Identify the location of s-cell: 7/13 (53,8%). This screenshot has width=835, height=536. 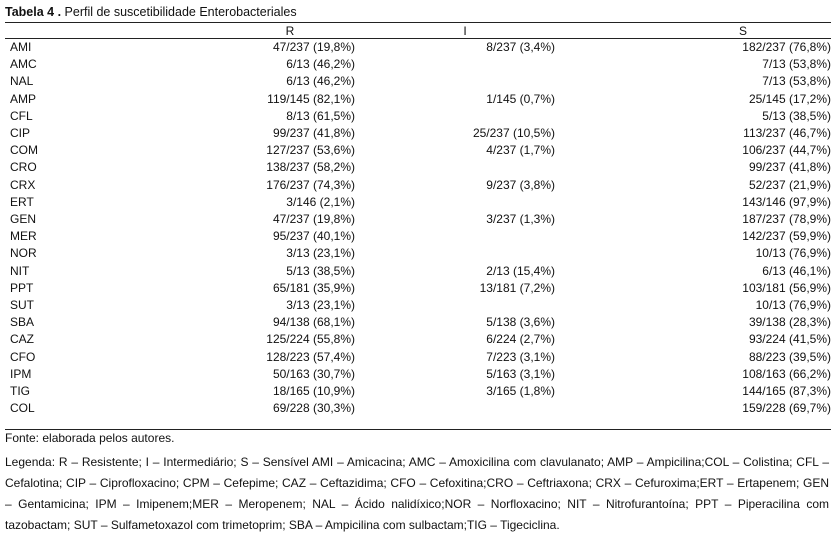
(796, 64).